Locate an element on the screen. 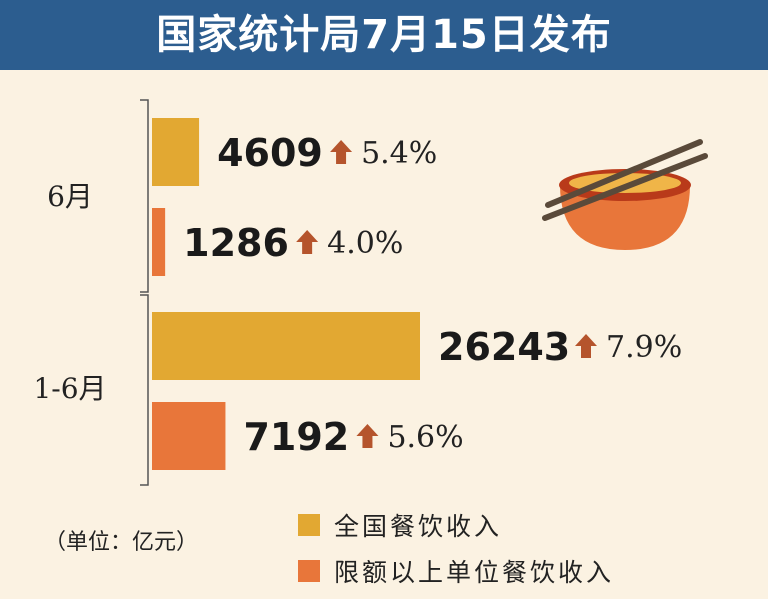  legend-item-total: 全国餐饮收入 is located at coordinates (456, 525).